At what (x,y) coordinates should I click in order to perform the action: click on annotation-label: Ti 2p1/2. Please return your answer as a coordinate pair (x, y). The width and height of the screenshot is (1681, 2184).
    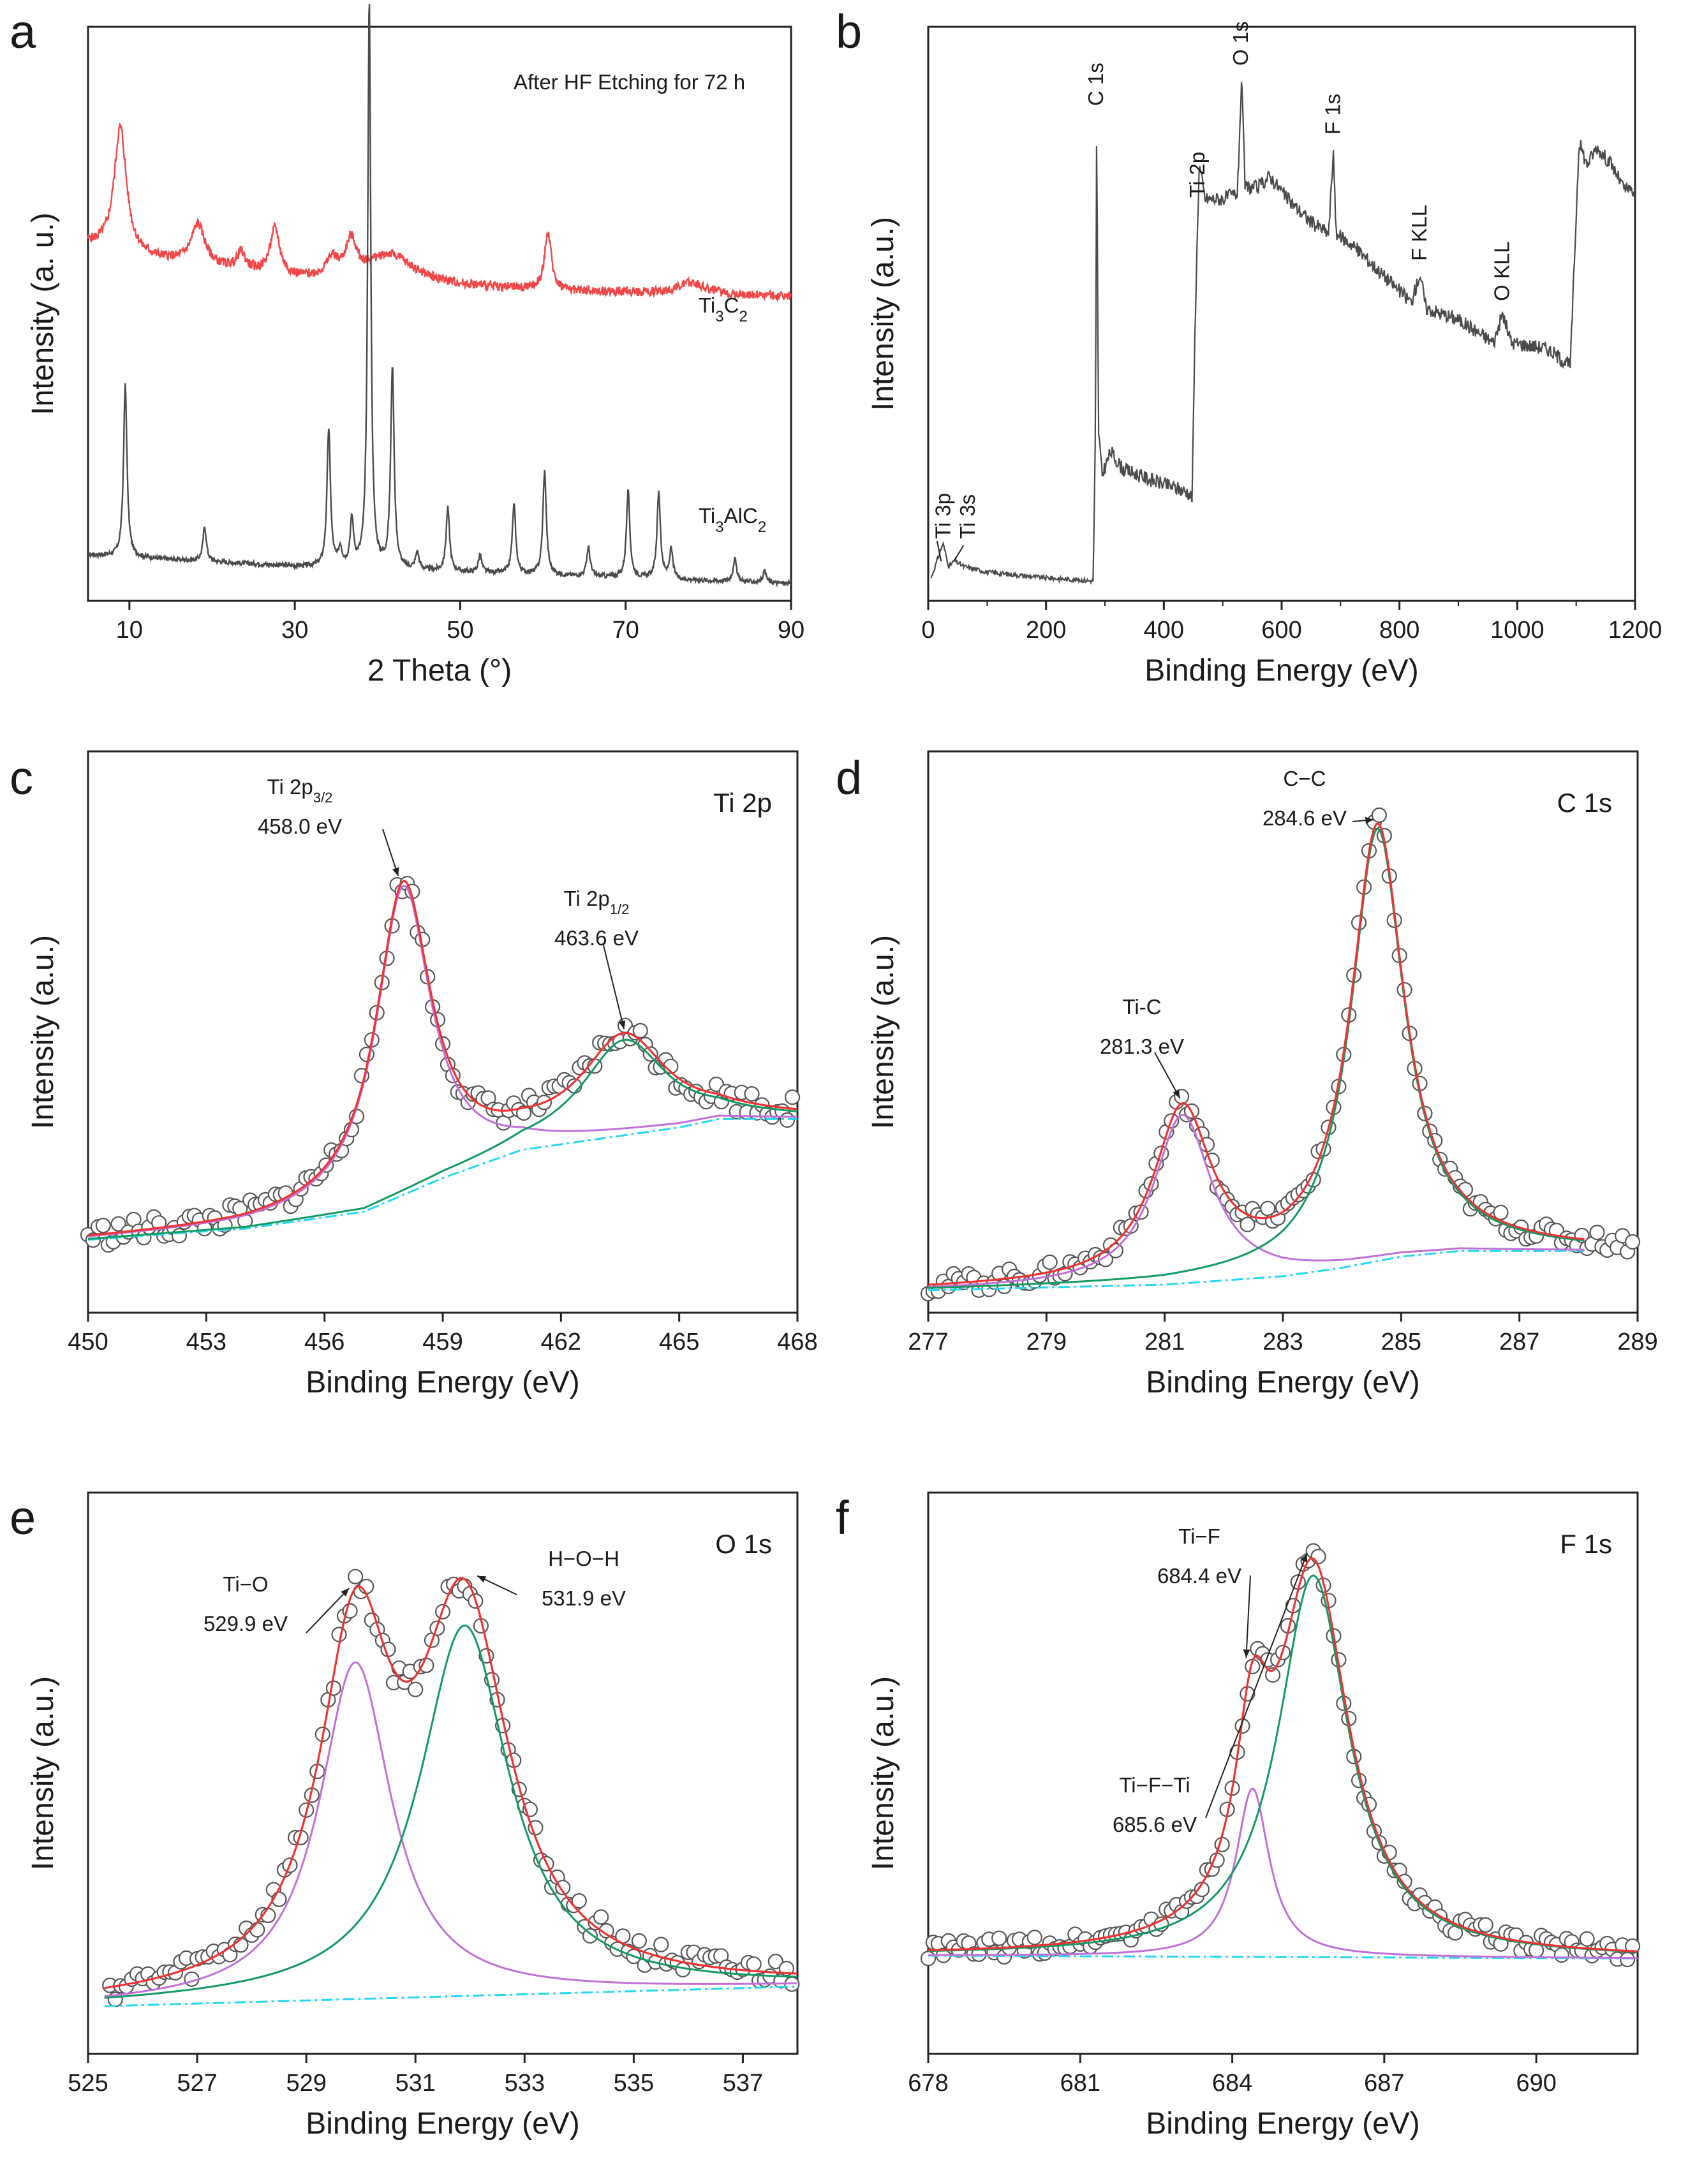
    Looking at the image, I should click on (597, 902).